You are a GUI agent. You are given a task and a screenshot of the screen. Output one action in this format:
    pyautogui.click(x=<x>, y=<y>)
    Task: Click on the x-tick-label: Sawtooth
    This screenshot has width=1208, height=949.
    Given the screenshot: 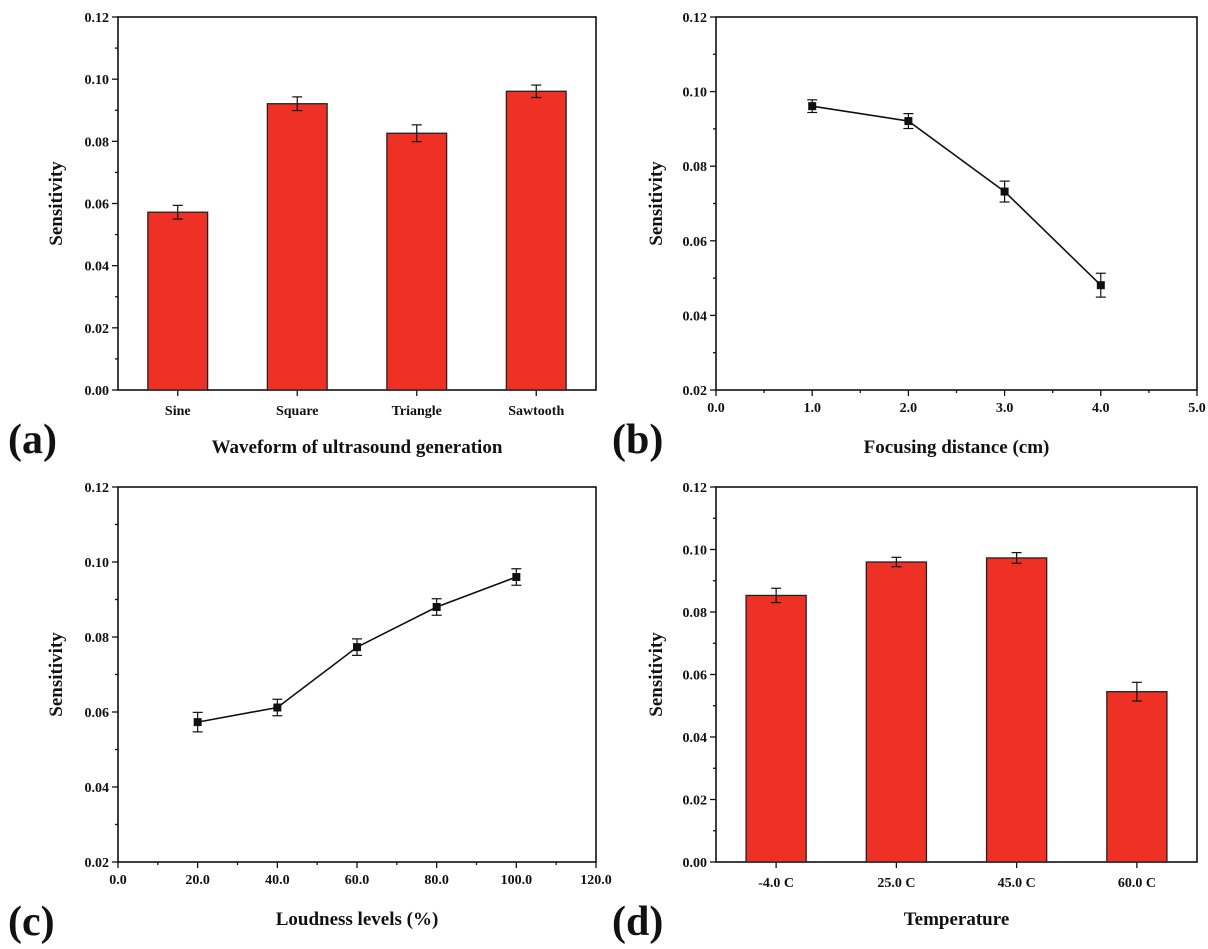 What is the action you would take?
    pyautogui.click(x=536, y=411)
    